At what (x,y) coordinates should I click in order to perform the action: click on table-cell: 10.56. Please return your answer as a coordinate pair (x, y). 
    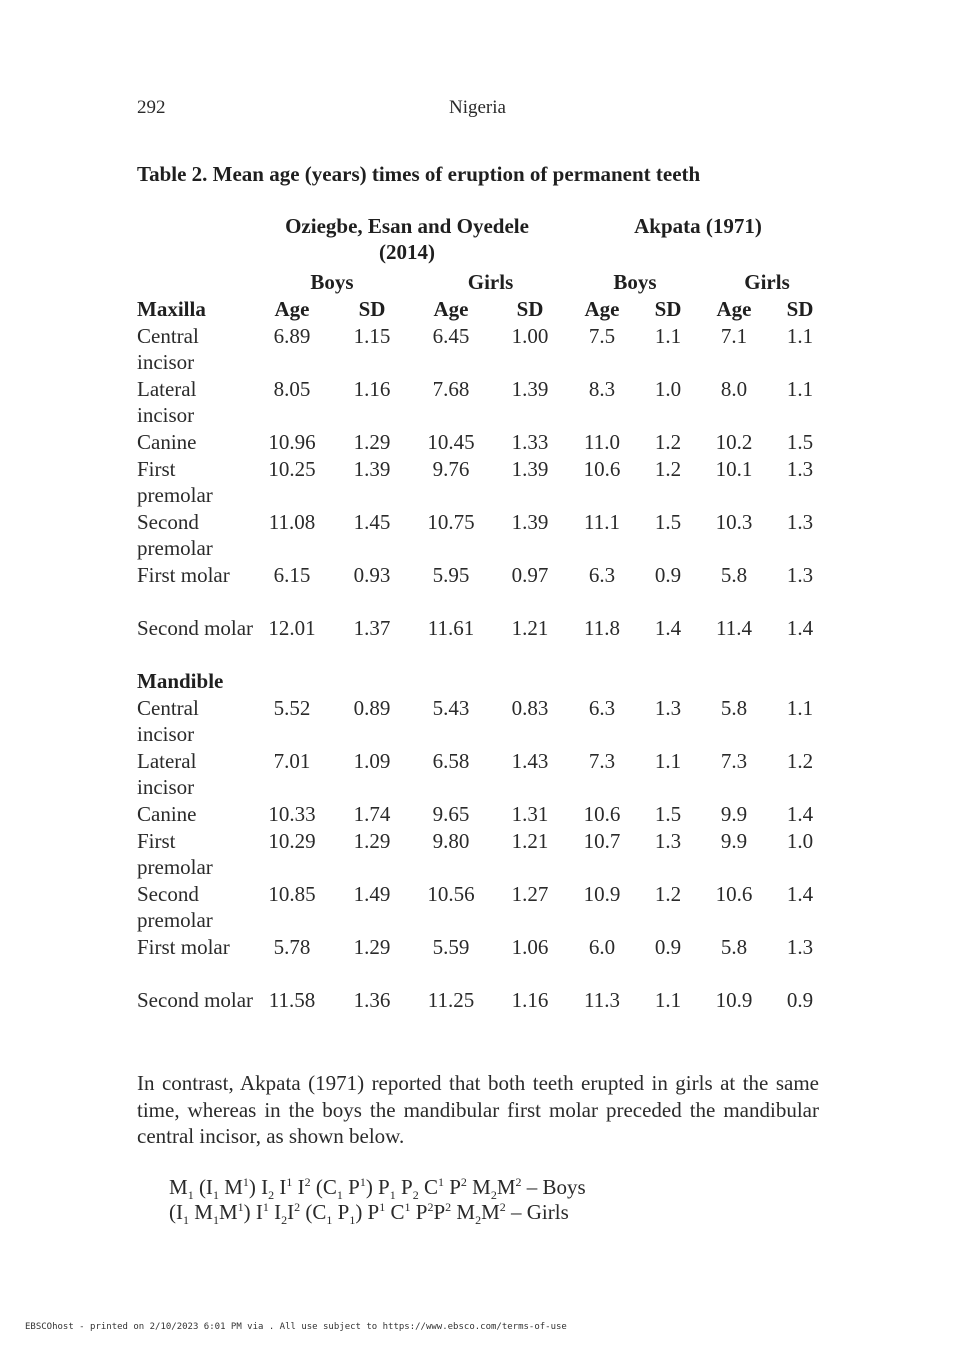
    Looking at the image, I should click on (451, 894).